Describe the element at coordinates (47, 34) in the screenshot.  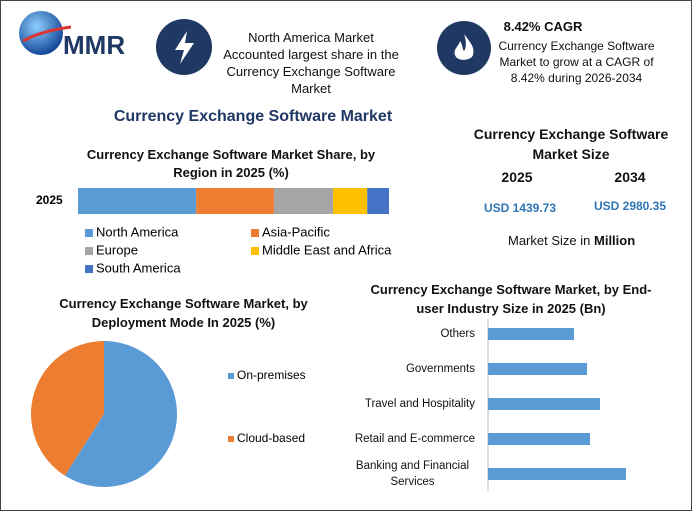
I see `logo-swoosh` at that location.